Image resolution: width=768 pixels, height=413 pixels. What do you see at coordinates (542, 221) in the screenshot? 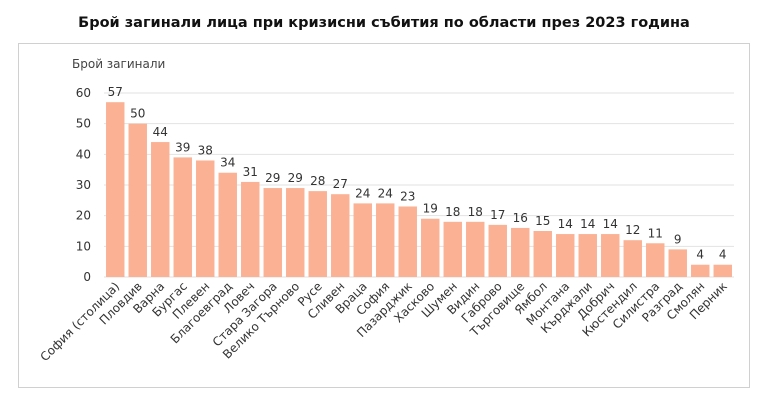
I see `bar-value-label: 15` at bounding box center [542, 221].